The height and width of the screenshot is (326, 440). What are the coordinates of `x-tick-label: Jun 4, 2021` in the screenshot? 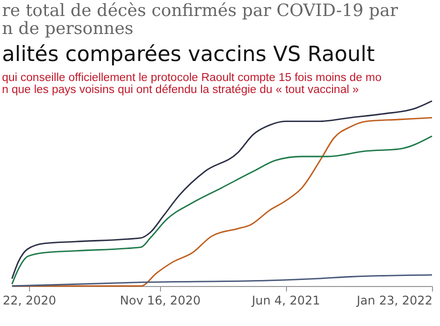 It's located at (285, 301).